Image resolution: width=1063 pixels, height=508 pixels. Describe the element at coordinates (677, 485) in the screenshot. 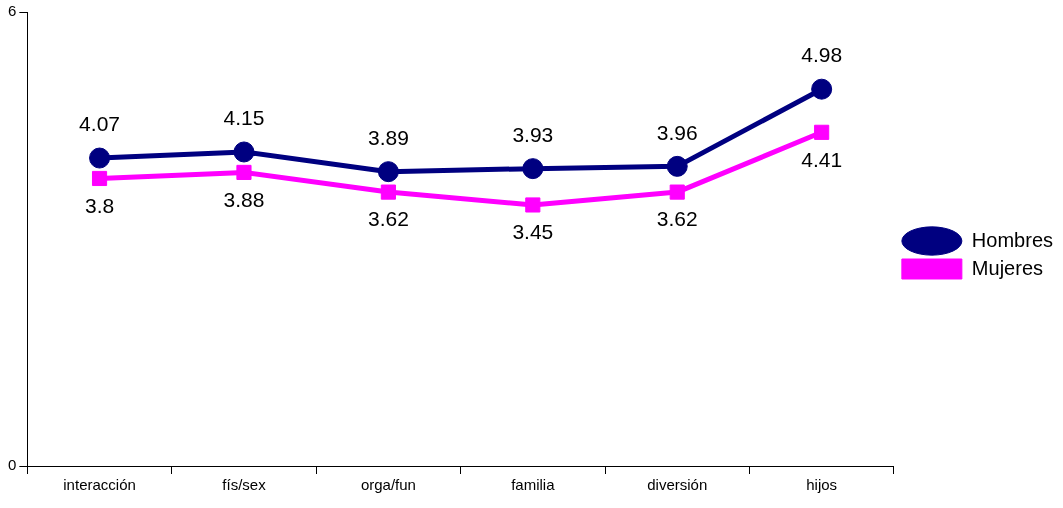

I see `x-tick-label: diversión` at that location.